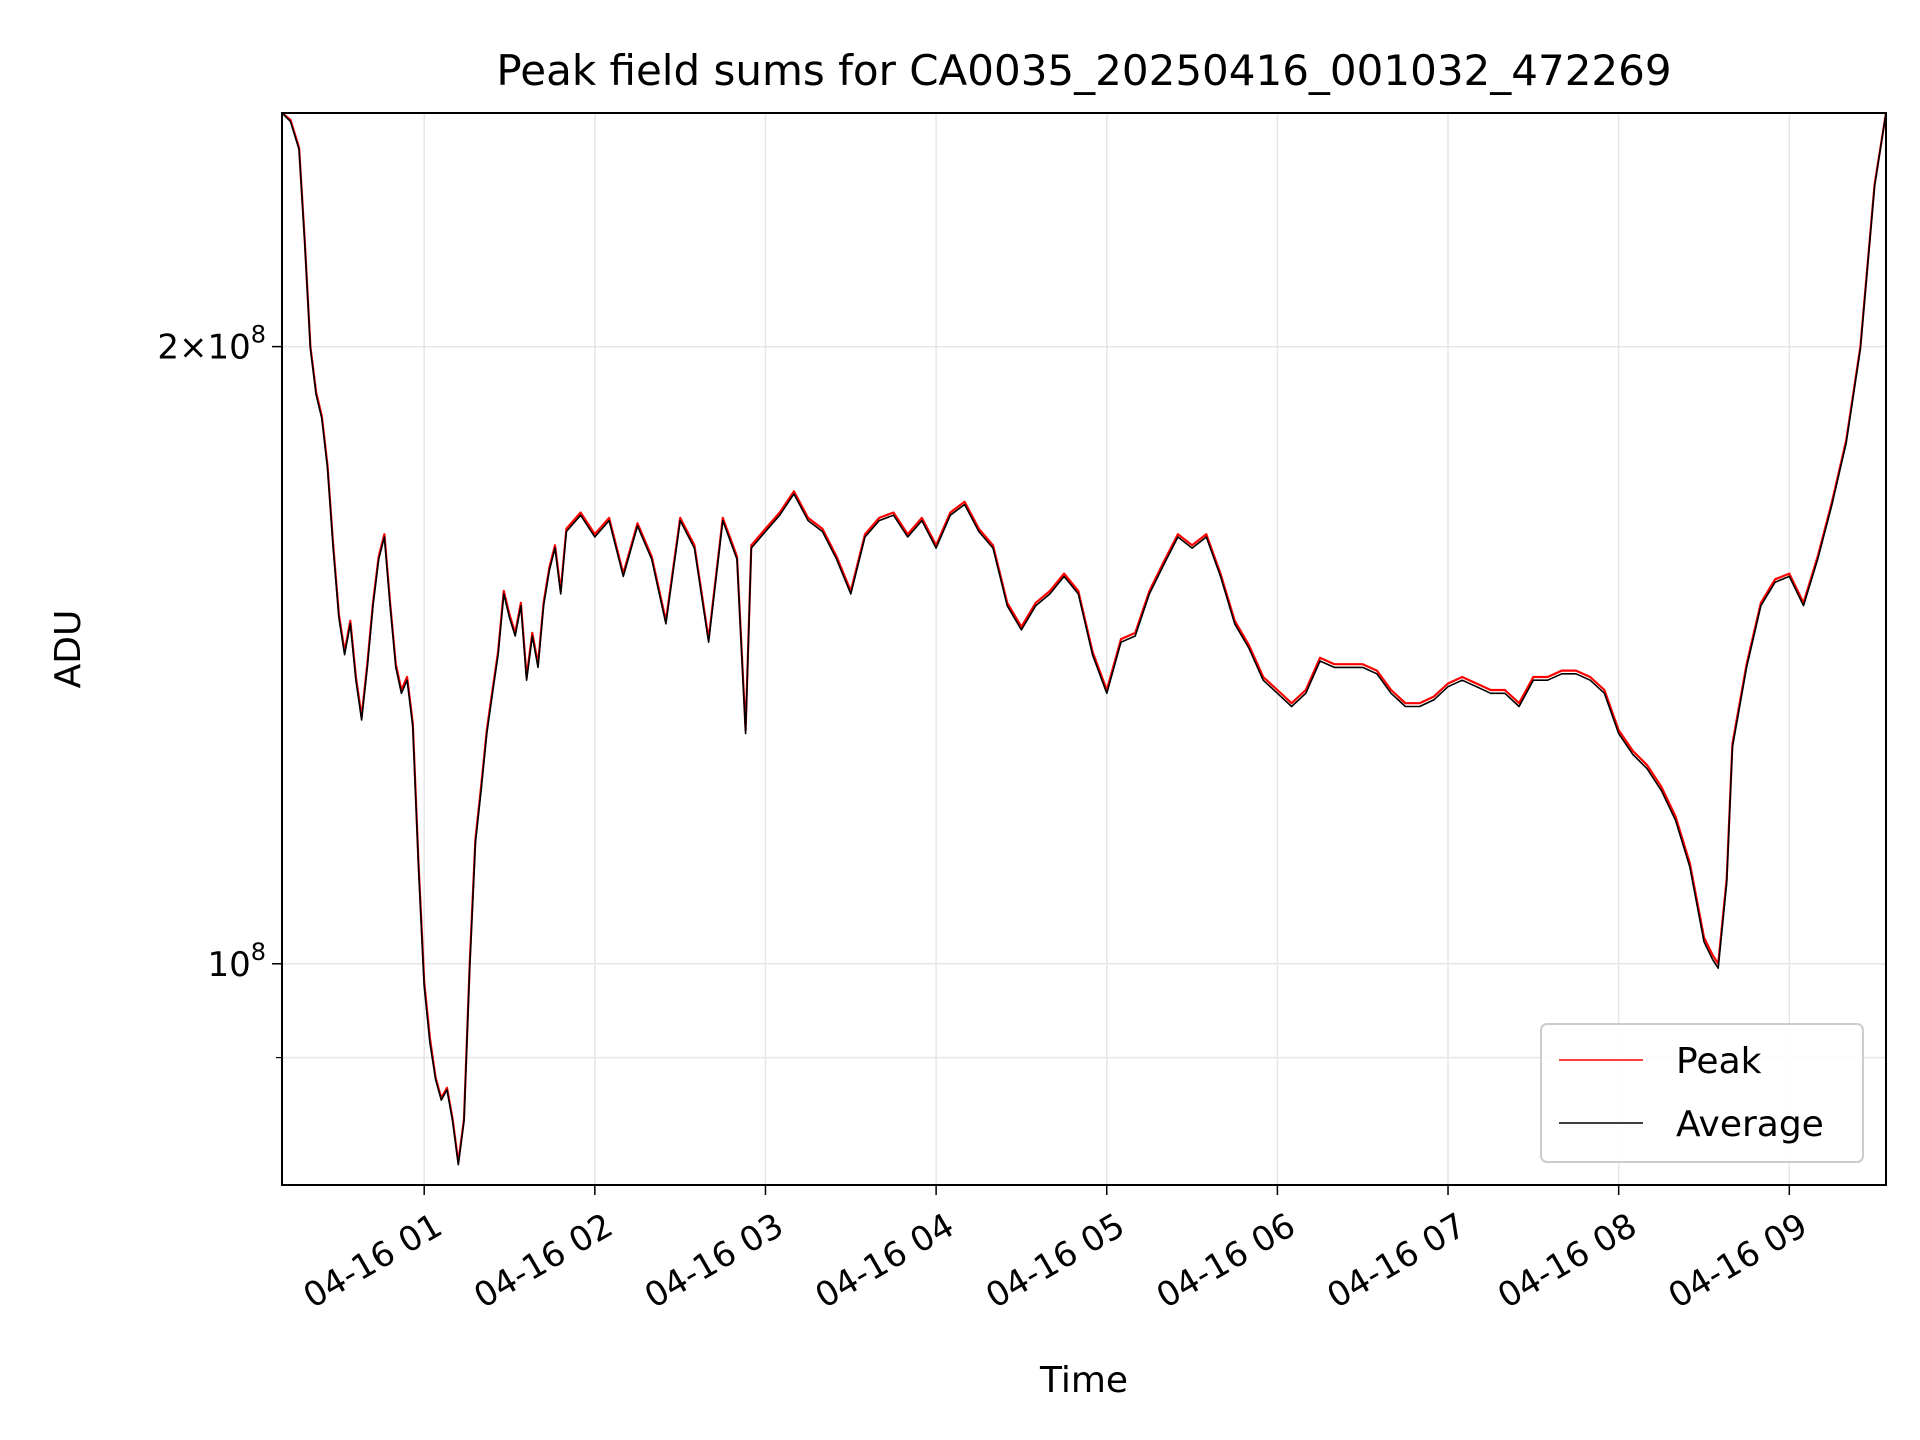 The width and height of the screenshot is (1920, 1440). Describe the element at coordinates (68, 649) in the screenshot. I see `y-axis-label: ADU` at that location.